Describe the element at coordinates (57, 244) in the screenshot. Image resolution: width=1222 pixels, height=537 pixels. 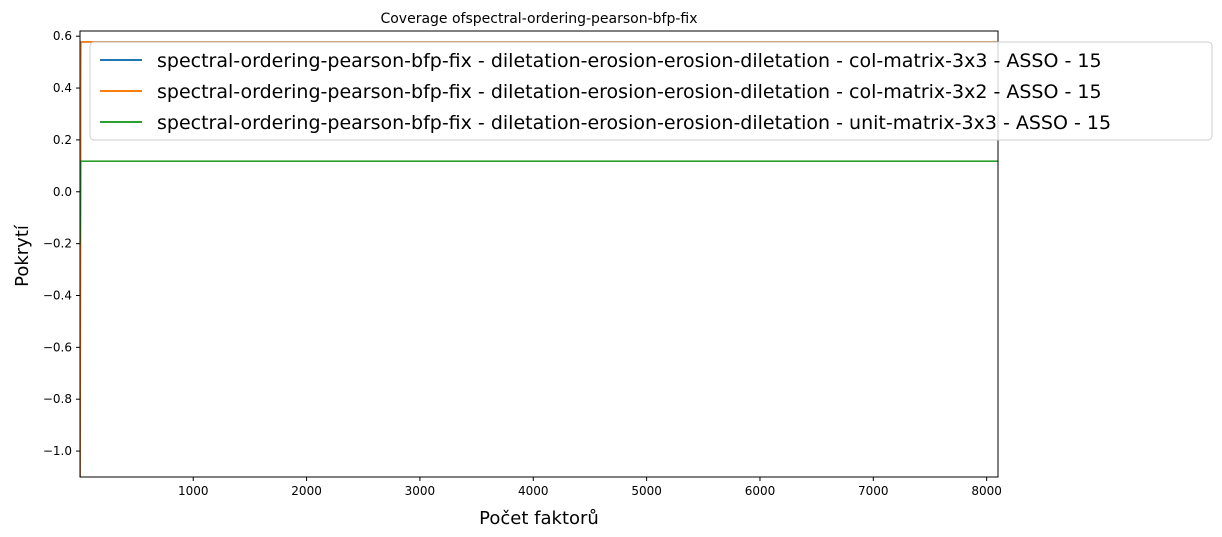
I see `y-tick-label: −0.2` at that location.